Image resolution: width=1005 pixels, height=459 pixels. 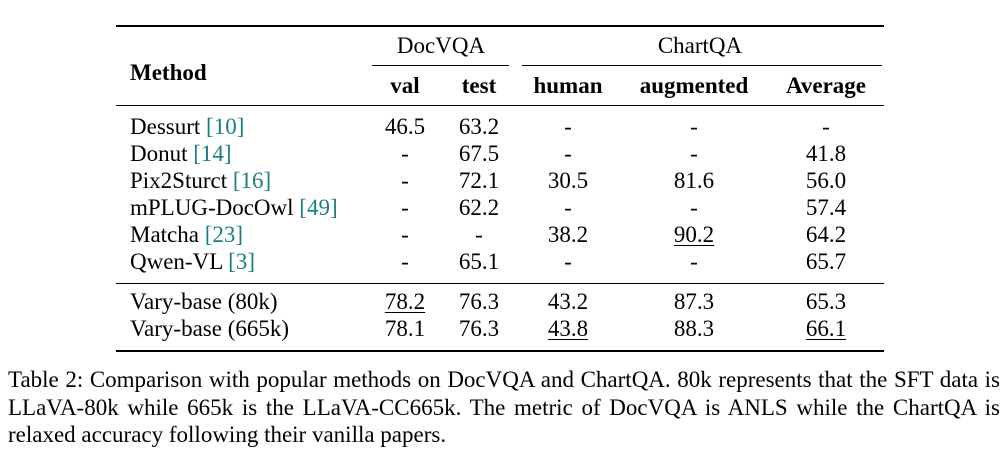 I want to click on average-cell: 66.1, so click(x=826, y=328).